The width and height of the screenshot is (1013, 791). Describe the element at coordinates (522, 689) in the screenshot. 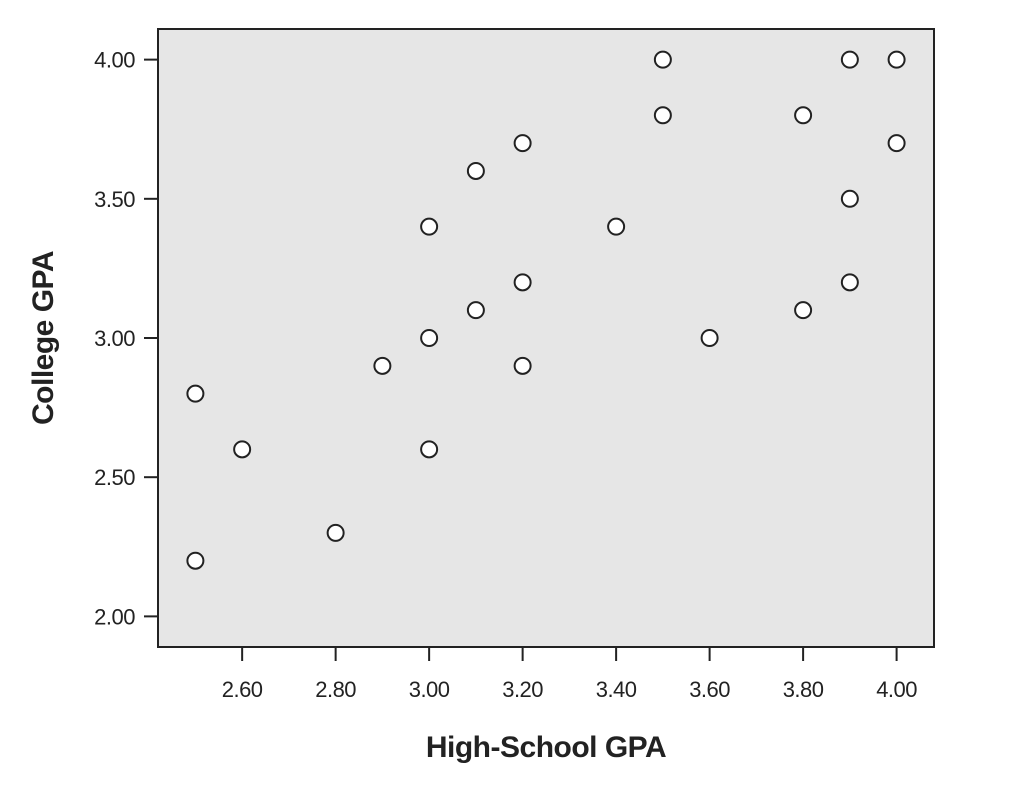

I see `x-tick-label: 3.20` at that location.